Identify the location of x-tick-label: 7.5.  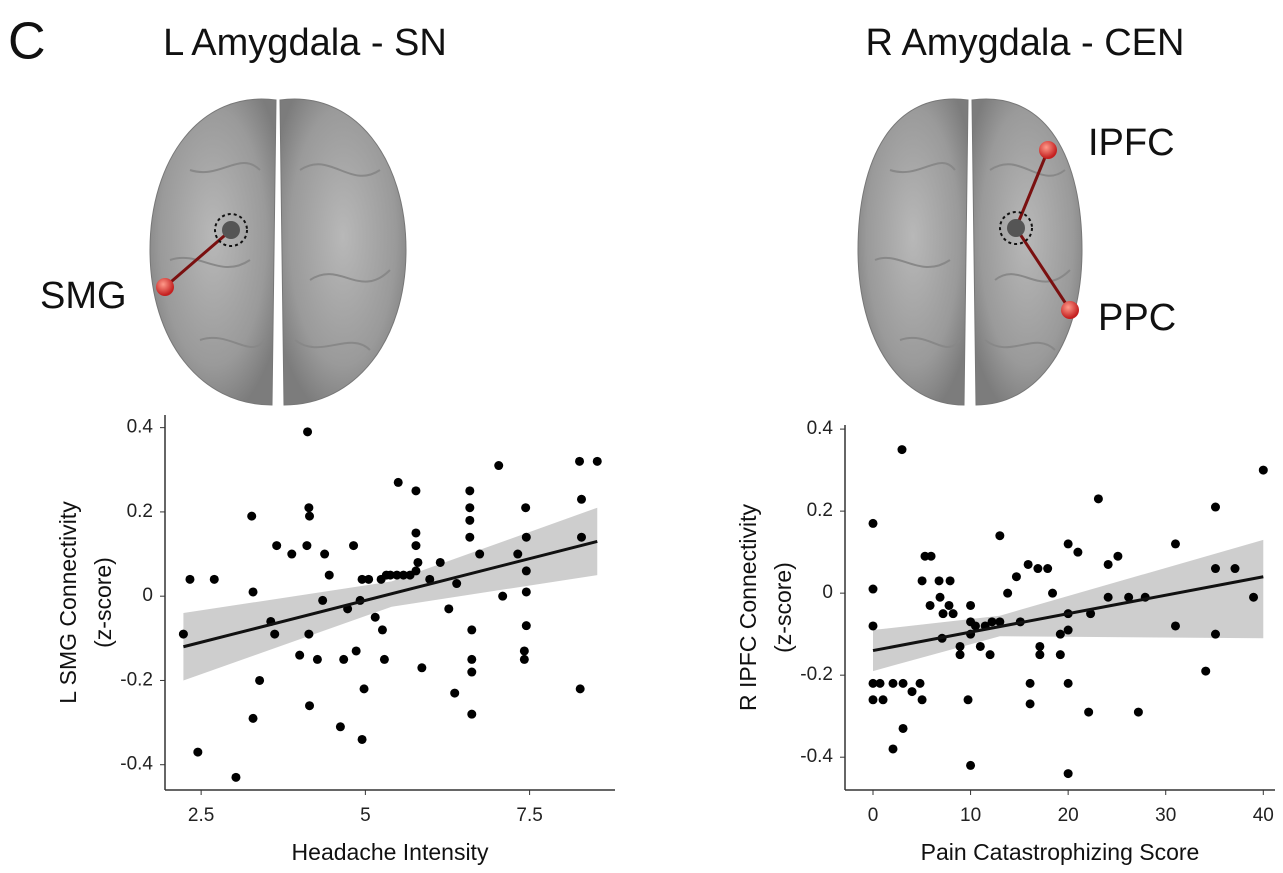
(529, 815).